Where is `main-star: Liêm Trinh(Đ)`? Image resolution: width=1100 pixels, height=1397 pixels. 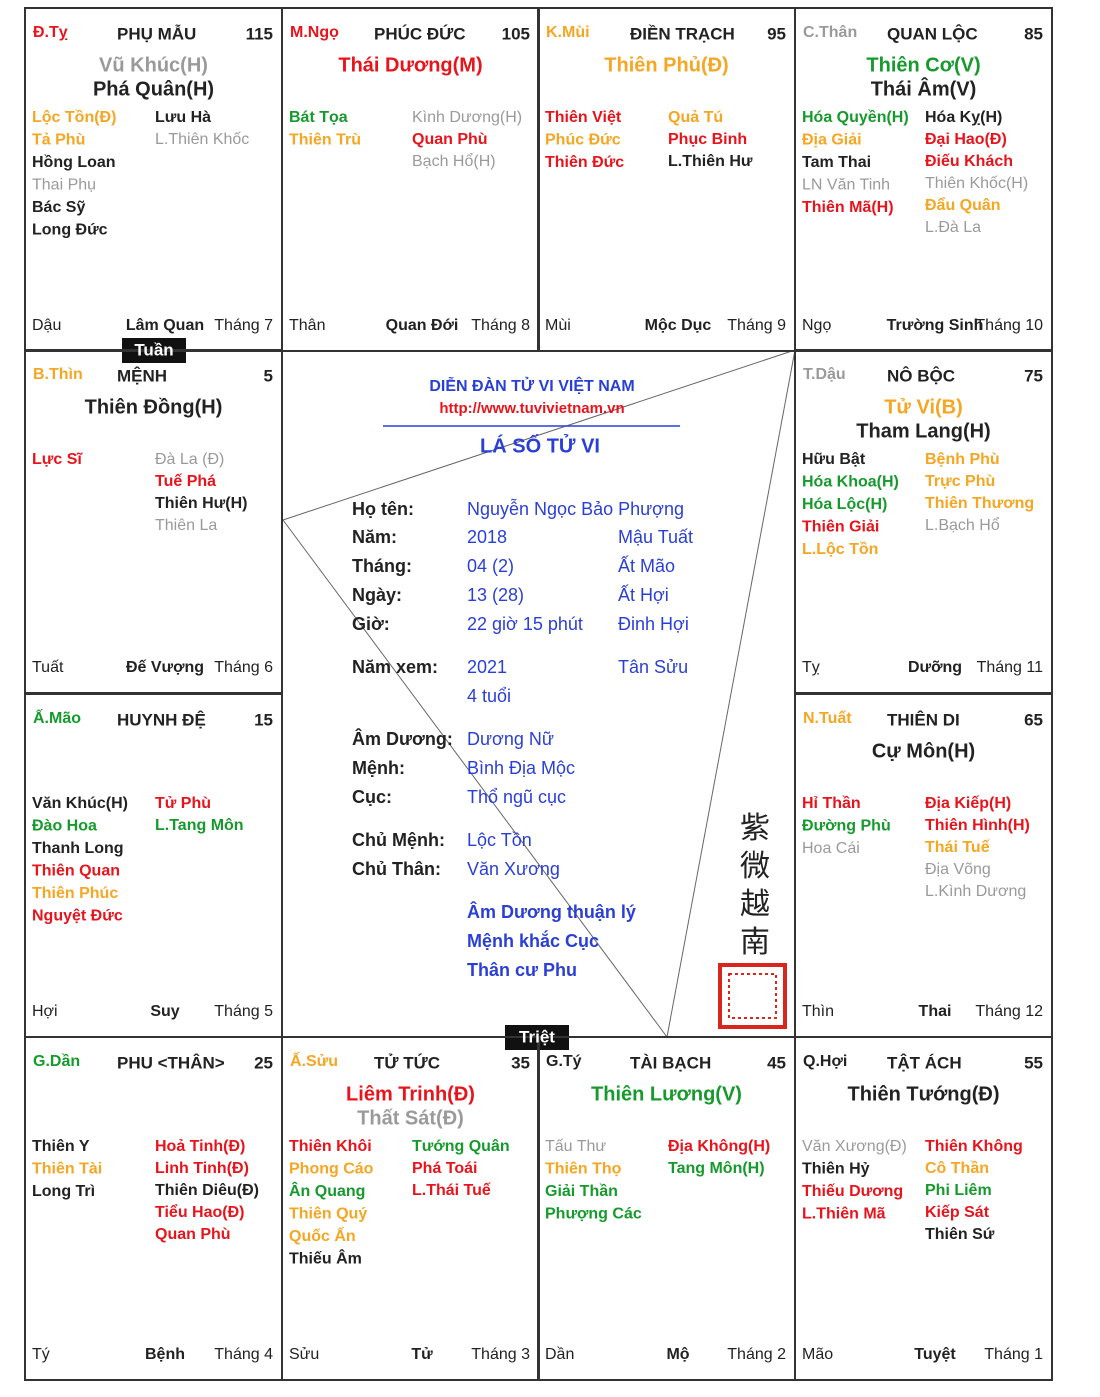 main-star: Liêm Trinh(Đ) is located at coordinates (410, 1094).